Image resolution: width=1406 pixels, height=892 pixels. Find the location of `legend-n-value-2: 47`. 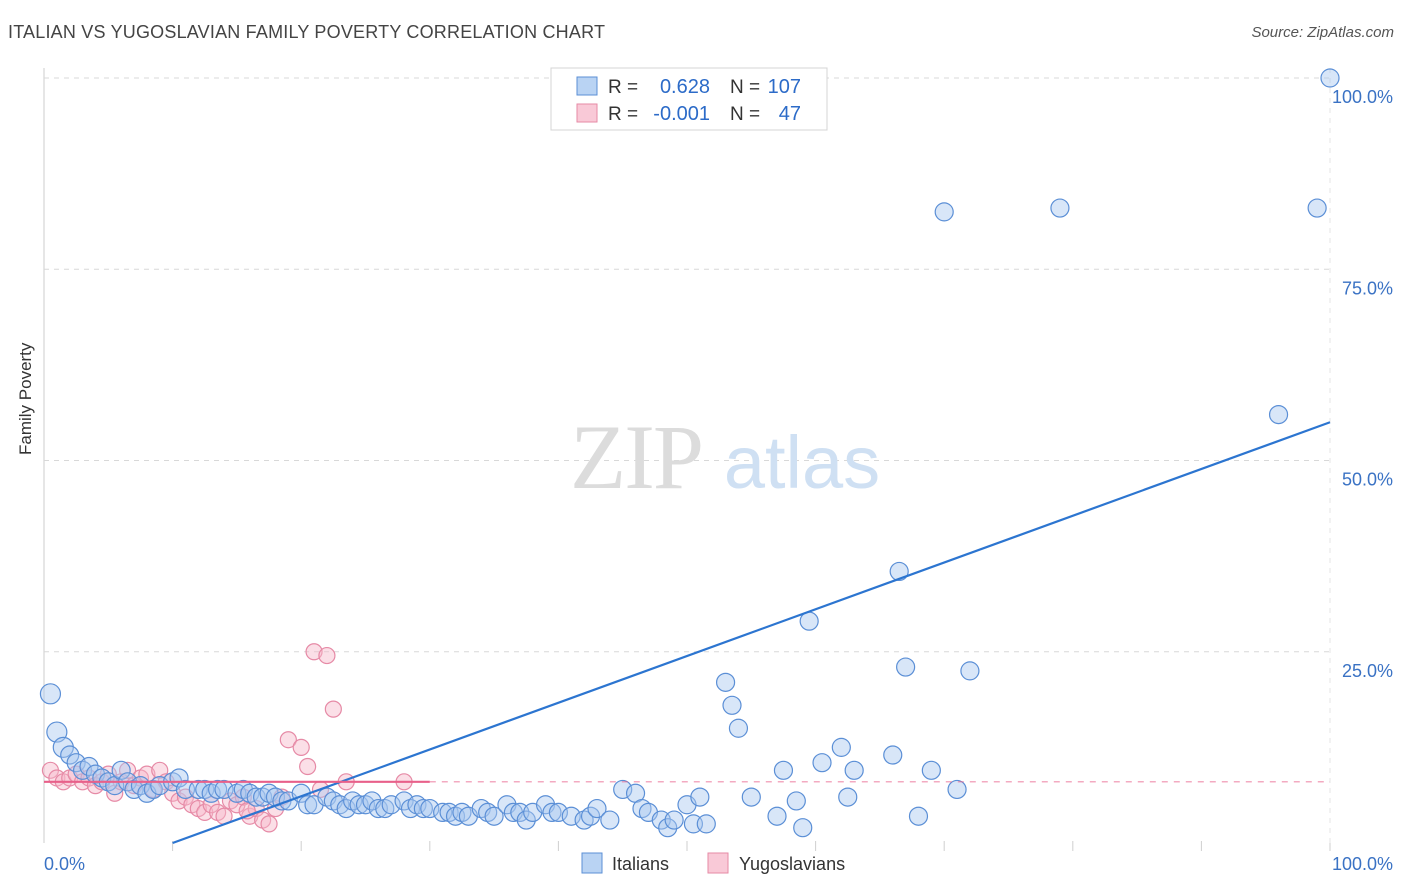

legend-n-value-2: 47 is located at coordinates (790, 114).